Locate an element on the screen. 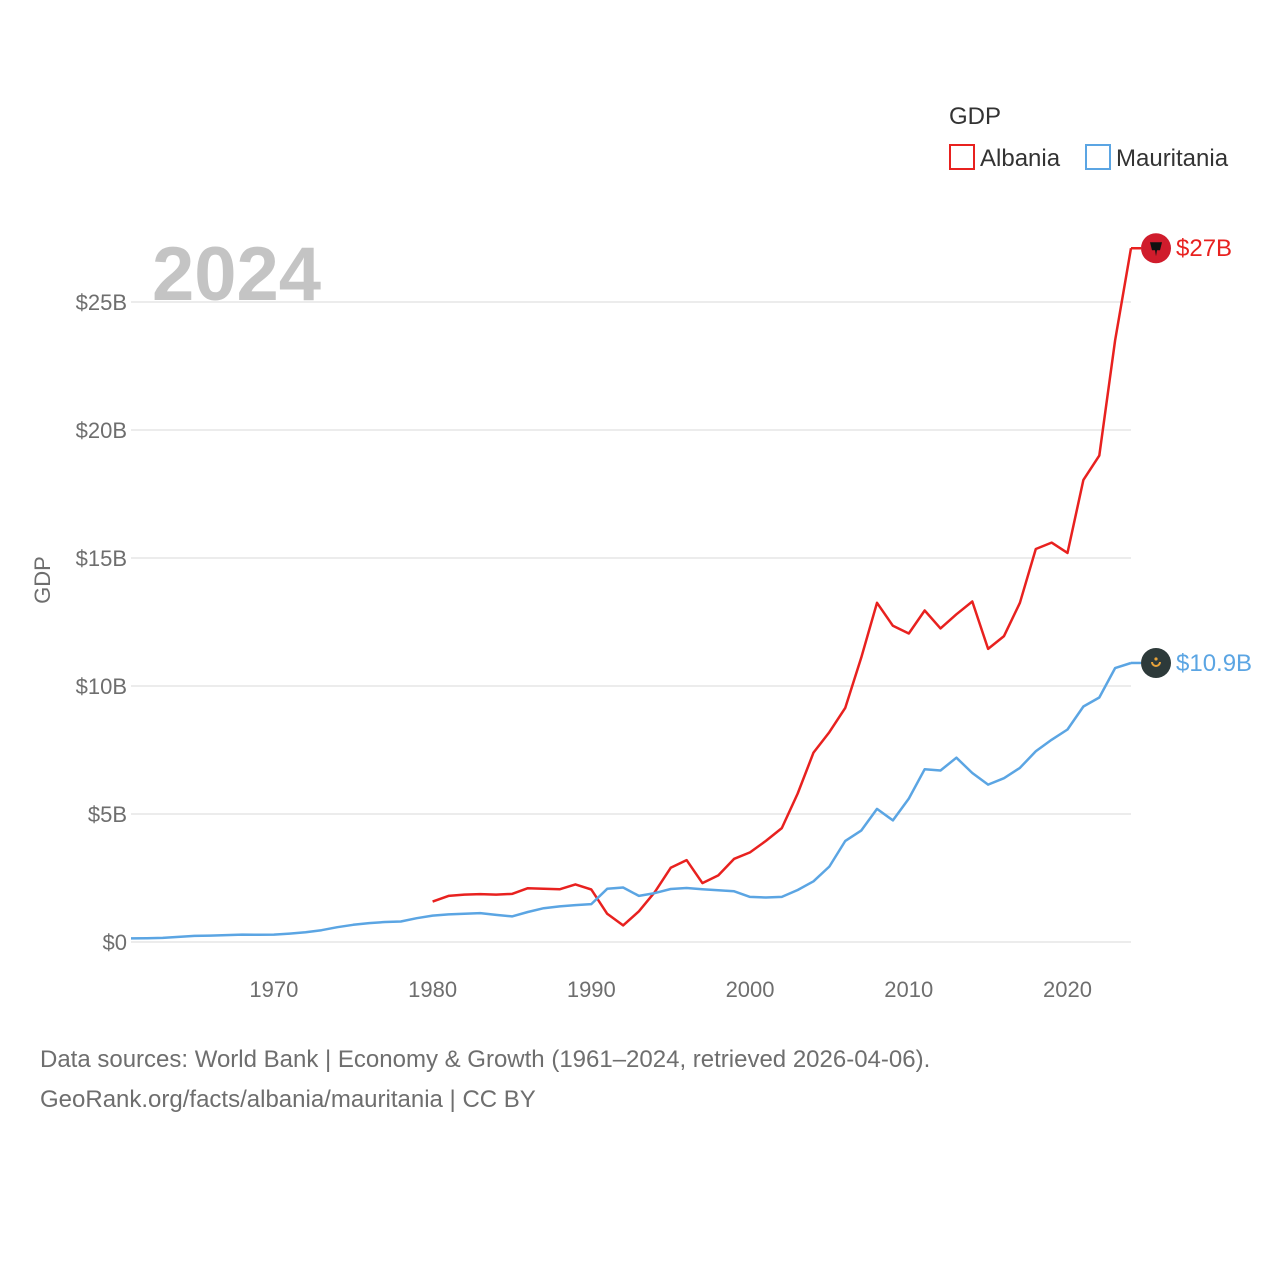  y-tick-label: $15B is located at coordinates (101, 558).